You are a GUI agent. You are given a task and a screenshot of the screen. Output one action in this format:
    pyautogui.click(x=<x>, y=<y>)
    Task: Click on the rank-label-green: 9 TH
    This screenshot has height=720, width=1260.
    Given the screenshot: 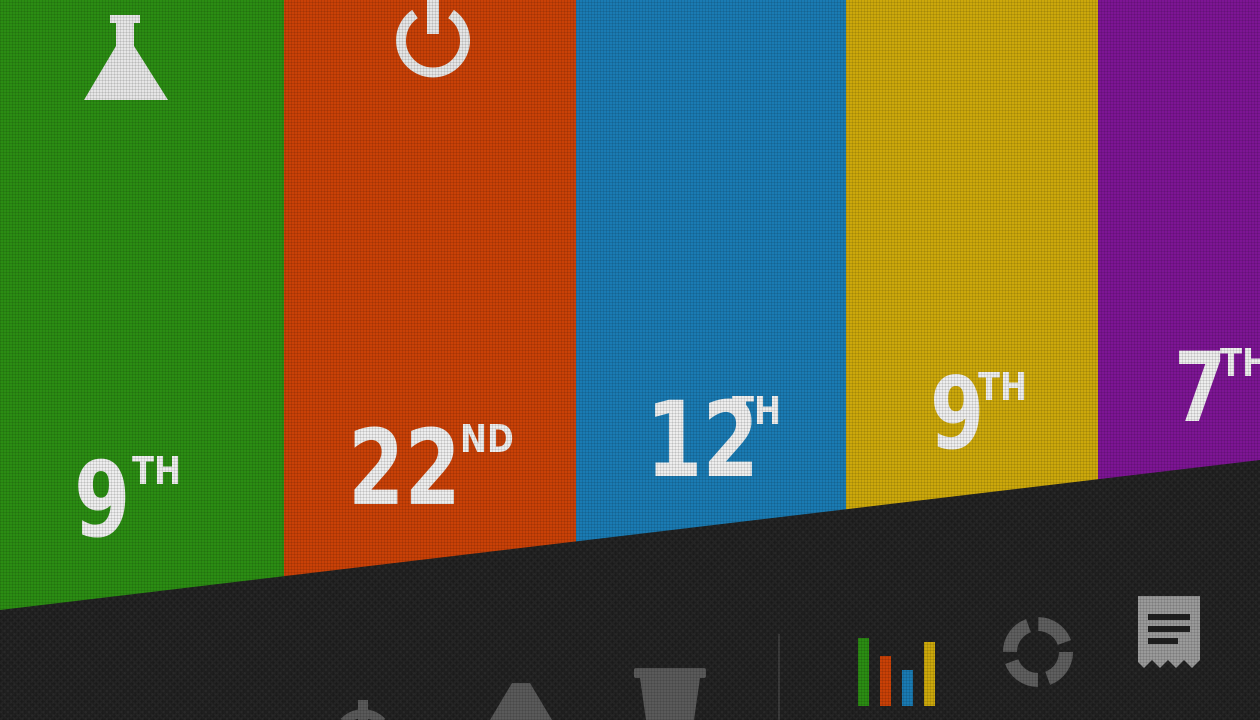 What is the action you would take?
    pyautogui.click(x=127, y=500)
    